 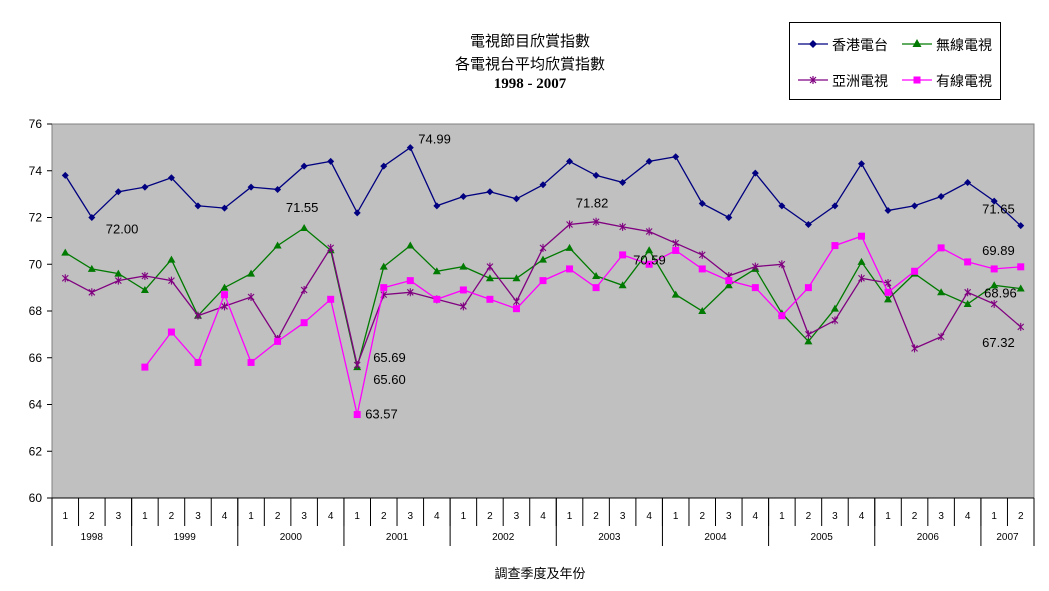 I want to click on y-tick-label: 60, so click(x=36, y=498).